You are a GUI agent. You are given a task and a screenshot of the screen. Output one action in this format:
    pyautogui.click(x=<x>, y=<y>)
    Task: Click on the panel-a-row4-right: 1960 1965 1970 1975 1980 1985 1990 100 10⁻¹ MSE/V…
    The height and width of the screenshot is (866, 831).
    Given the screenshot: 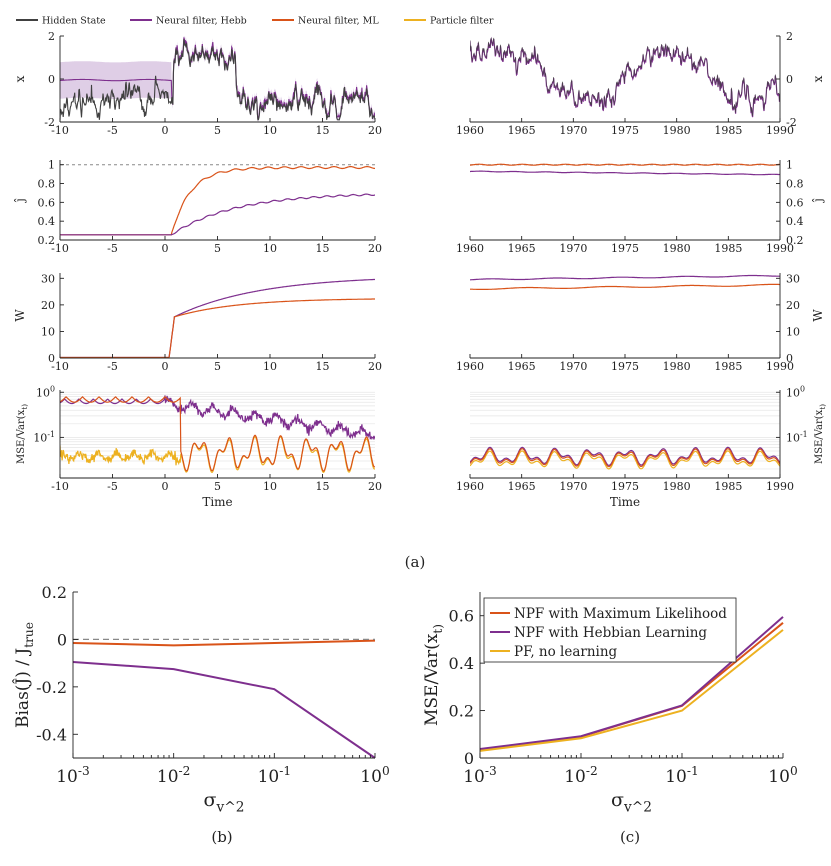 What is the action you would take?
    pyautogui.click(x=641, y=439)
    